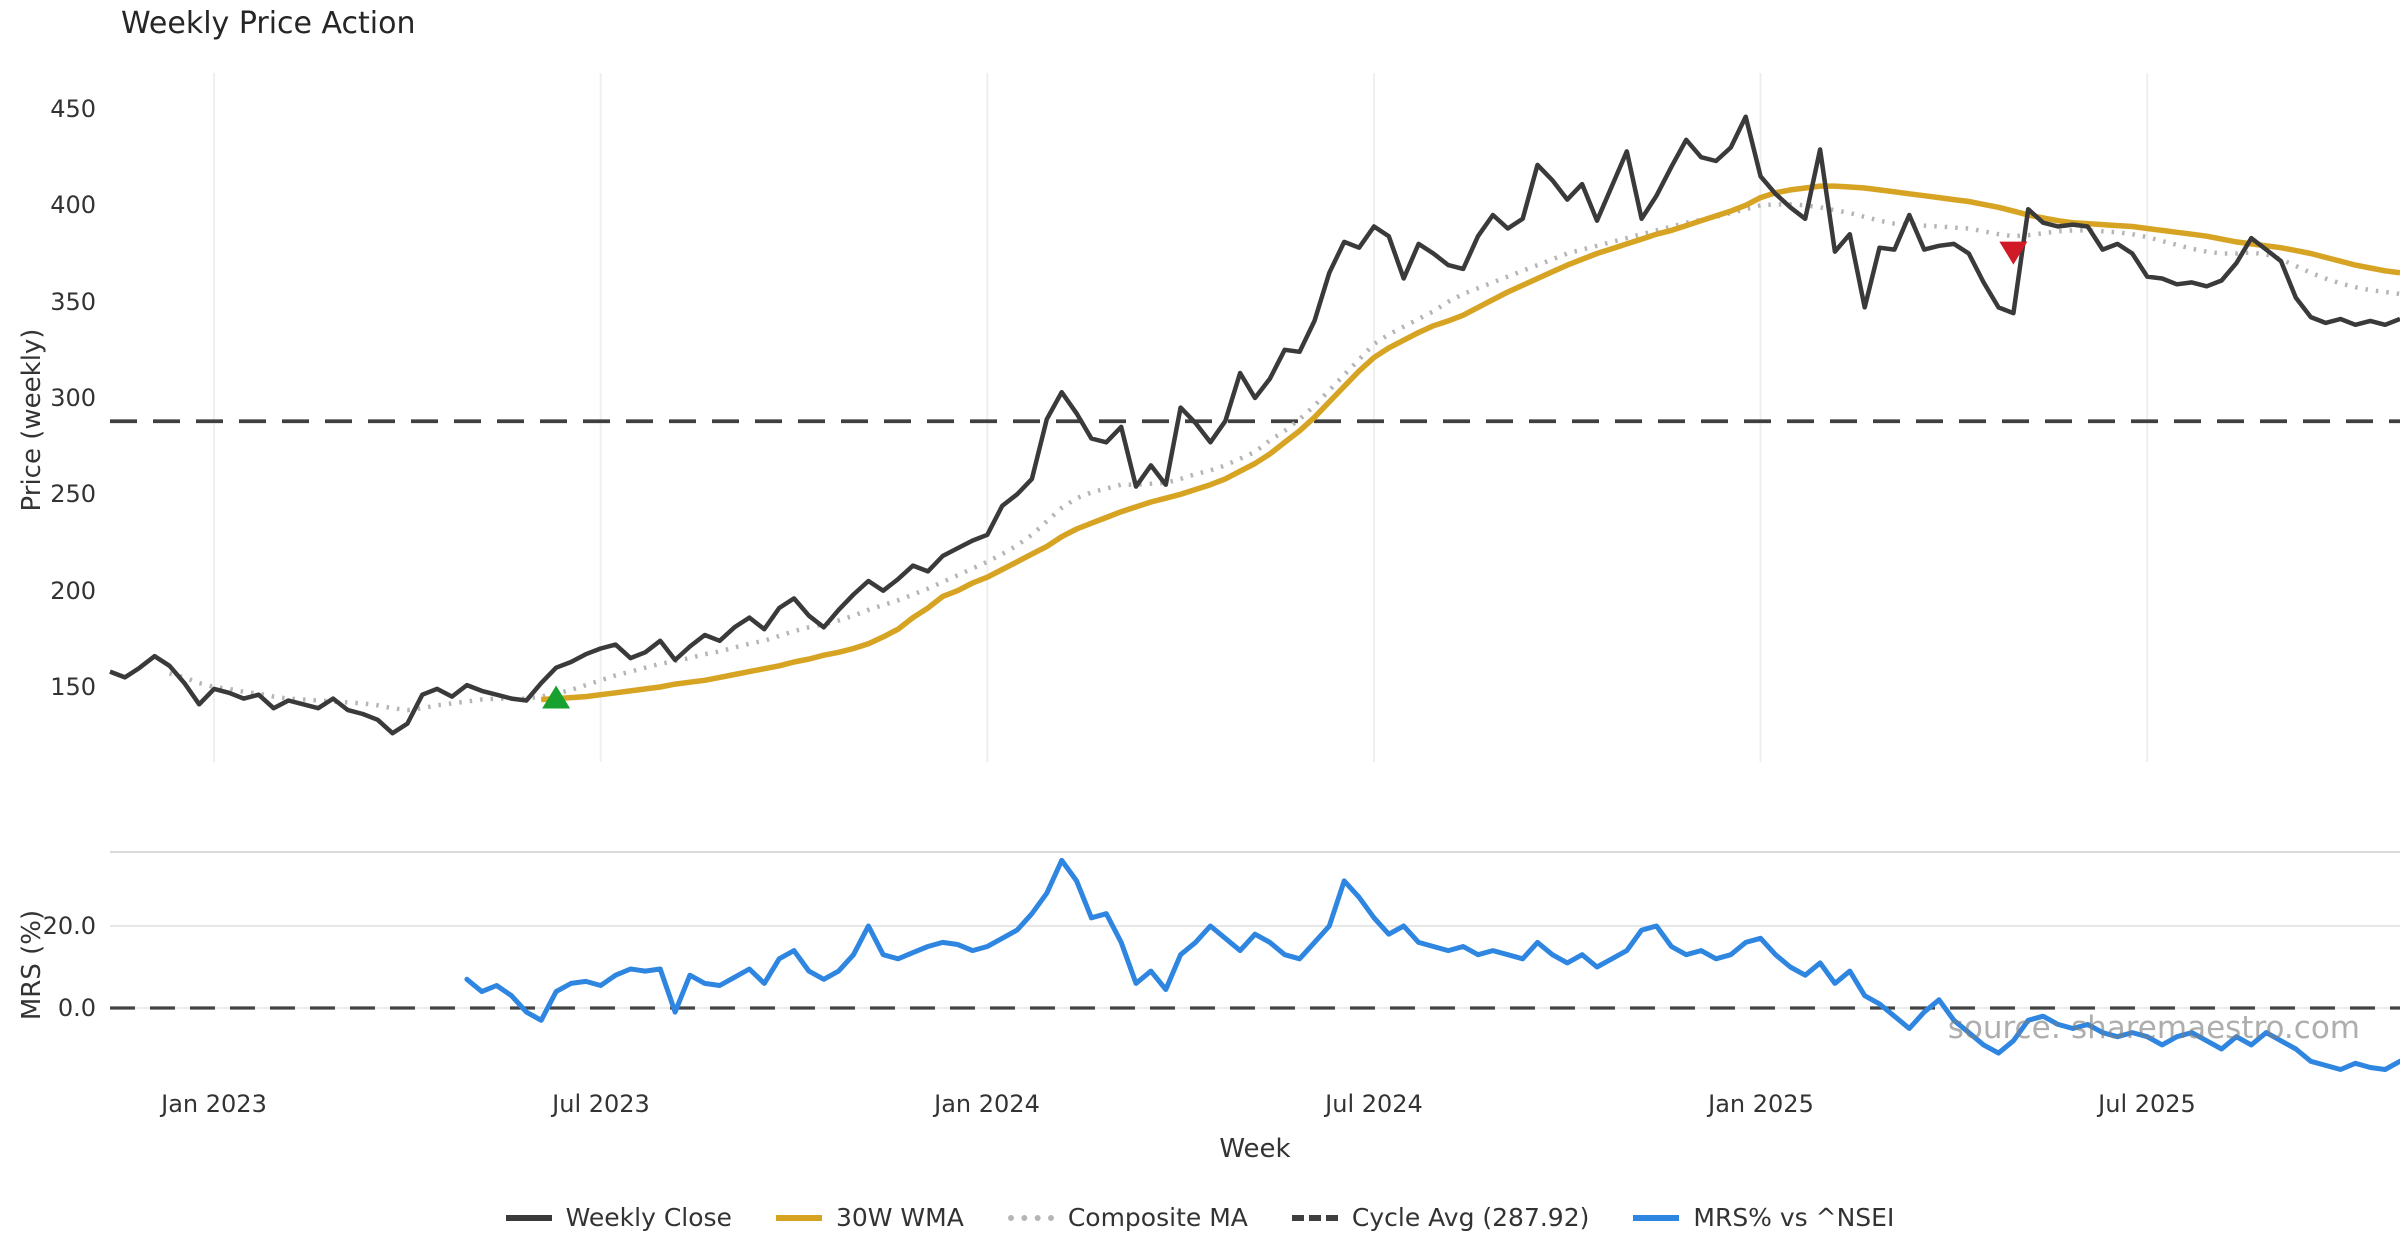 The height and width of the screenshot is (1260, 2400). I want to click on price-tick-450: 450, so click(73, 109).